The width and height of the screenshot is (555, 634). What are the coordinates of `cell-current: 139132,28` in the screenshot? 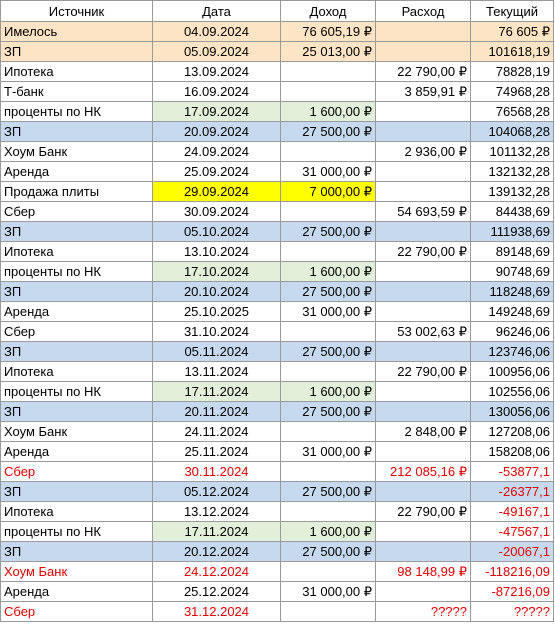 It's located at (512, 191).